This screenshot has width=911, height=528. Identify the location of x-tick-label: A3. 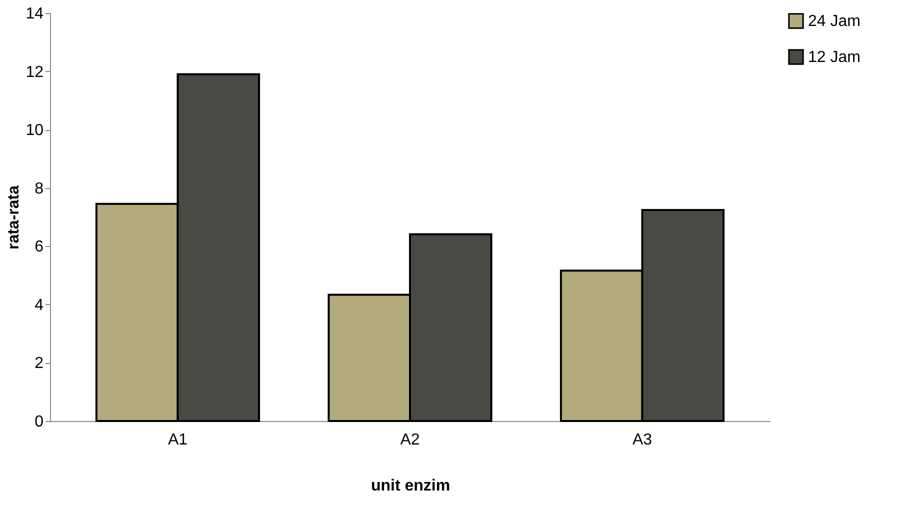
(642, 440).